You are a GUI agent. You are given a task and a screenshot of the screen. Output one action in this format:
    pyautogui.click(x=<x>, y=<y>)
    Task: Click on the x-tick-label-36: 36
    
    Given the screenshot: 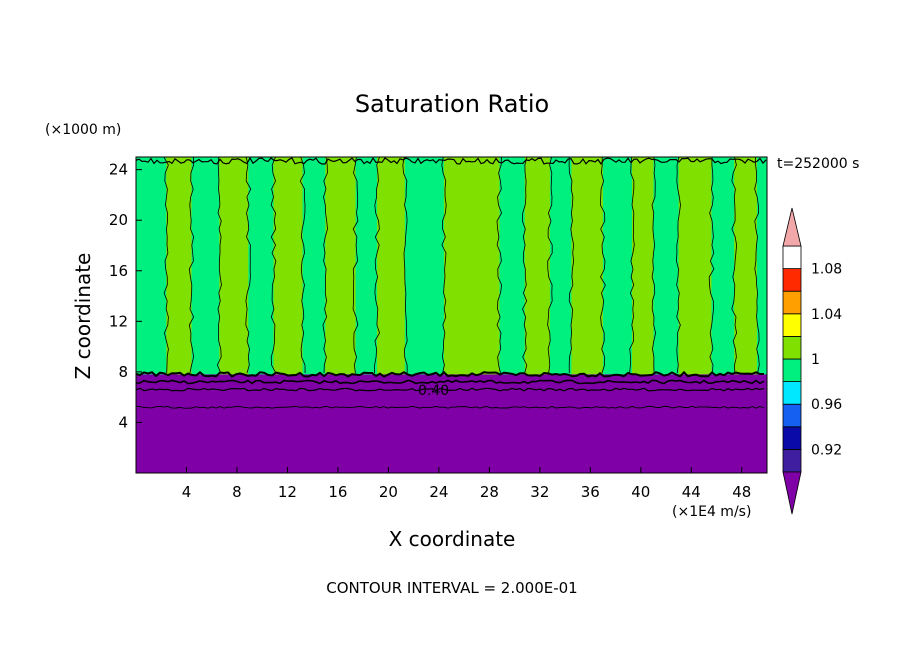 What is the action you would take?
    pyautogui.click(x=590, y=492)
    